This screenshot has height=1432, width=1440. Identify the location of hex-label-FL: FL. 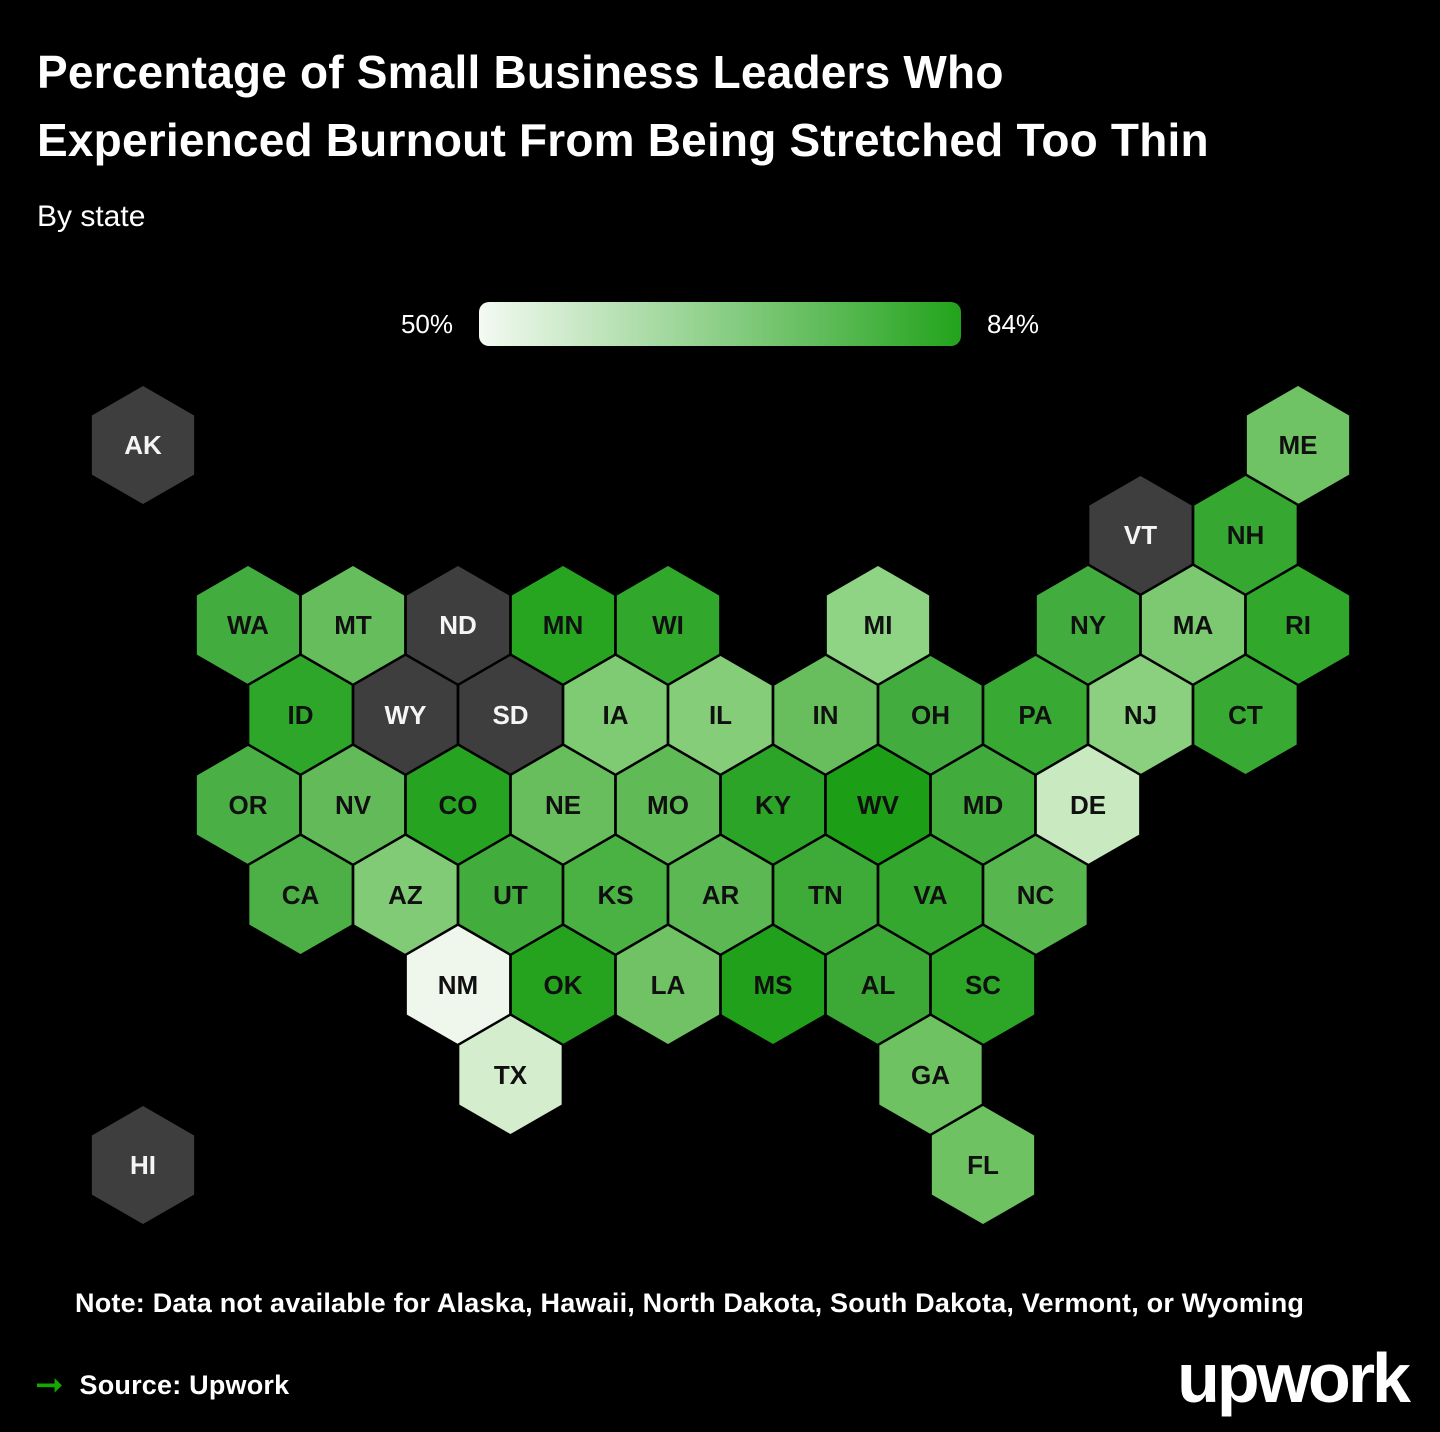
(983, 1165).